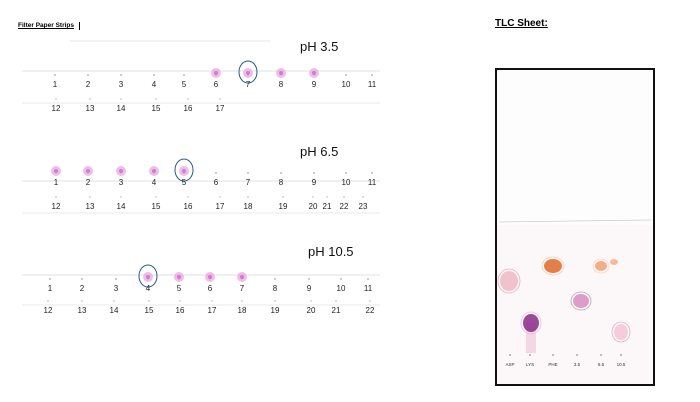 The height and width of the screenshot is (402, 700). I want to click on strip-number: 10, so click(341, 288).